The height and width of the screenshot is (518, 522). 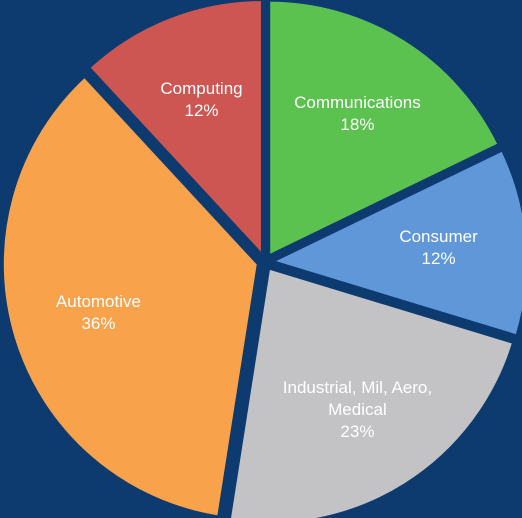 What do you see at coordinates (357, 431) in the screenshot?
I see `value-label: 23%` at bounding box center [357, 431].